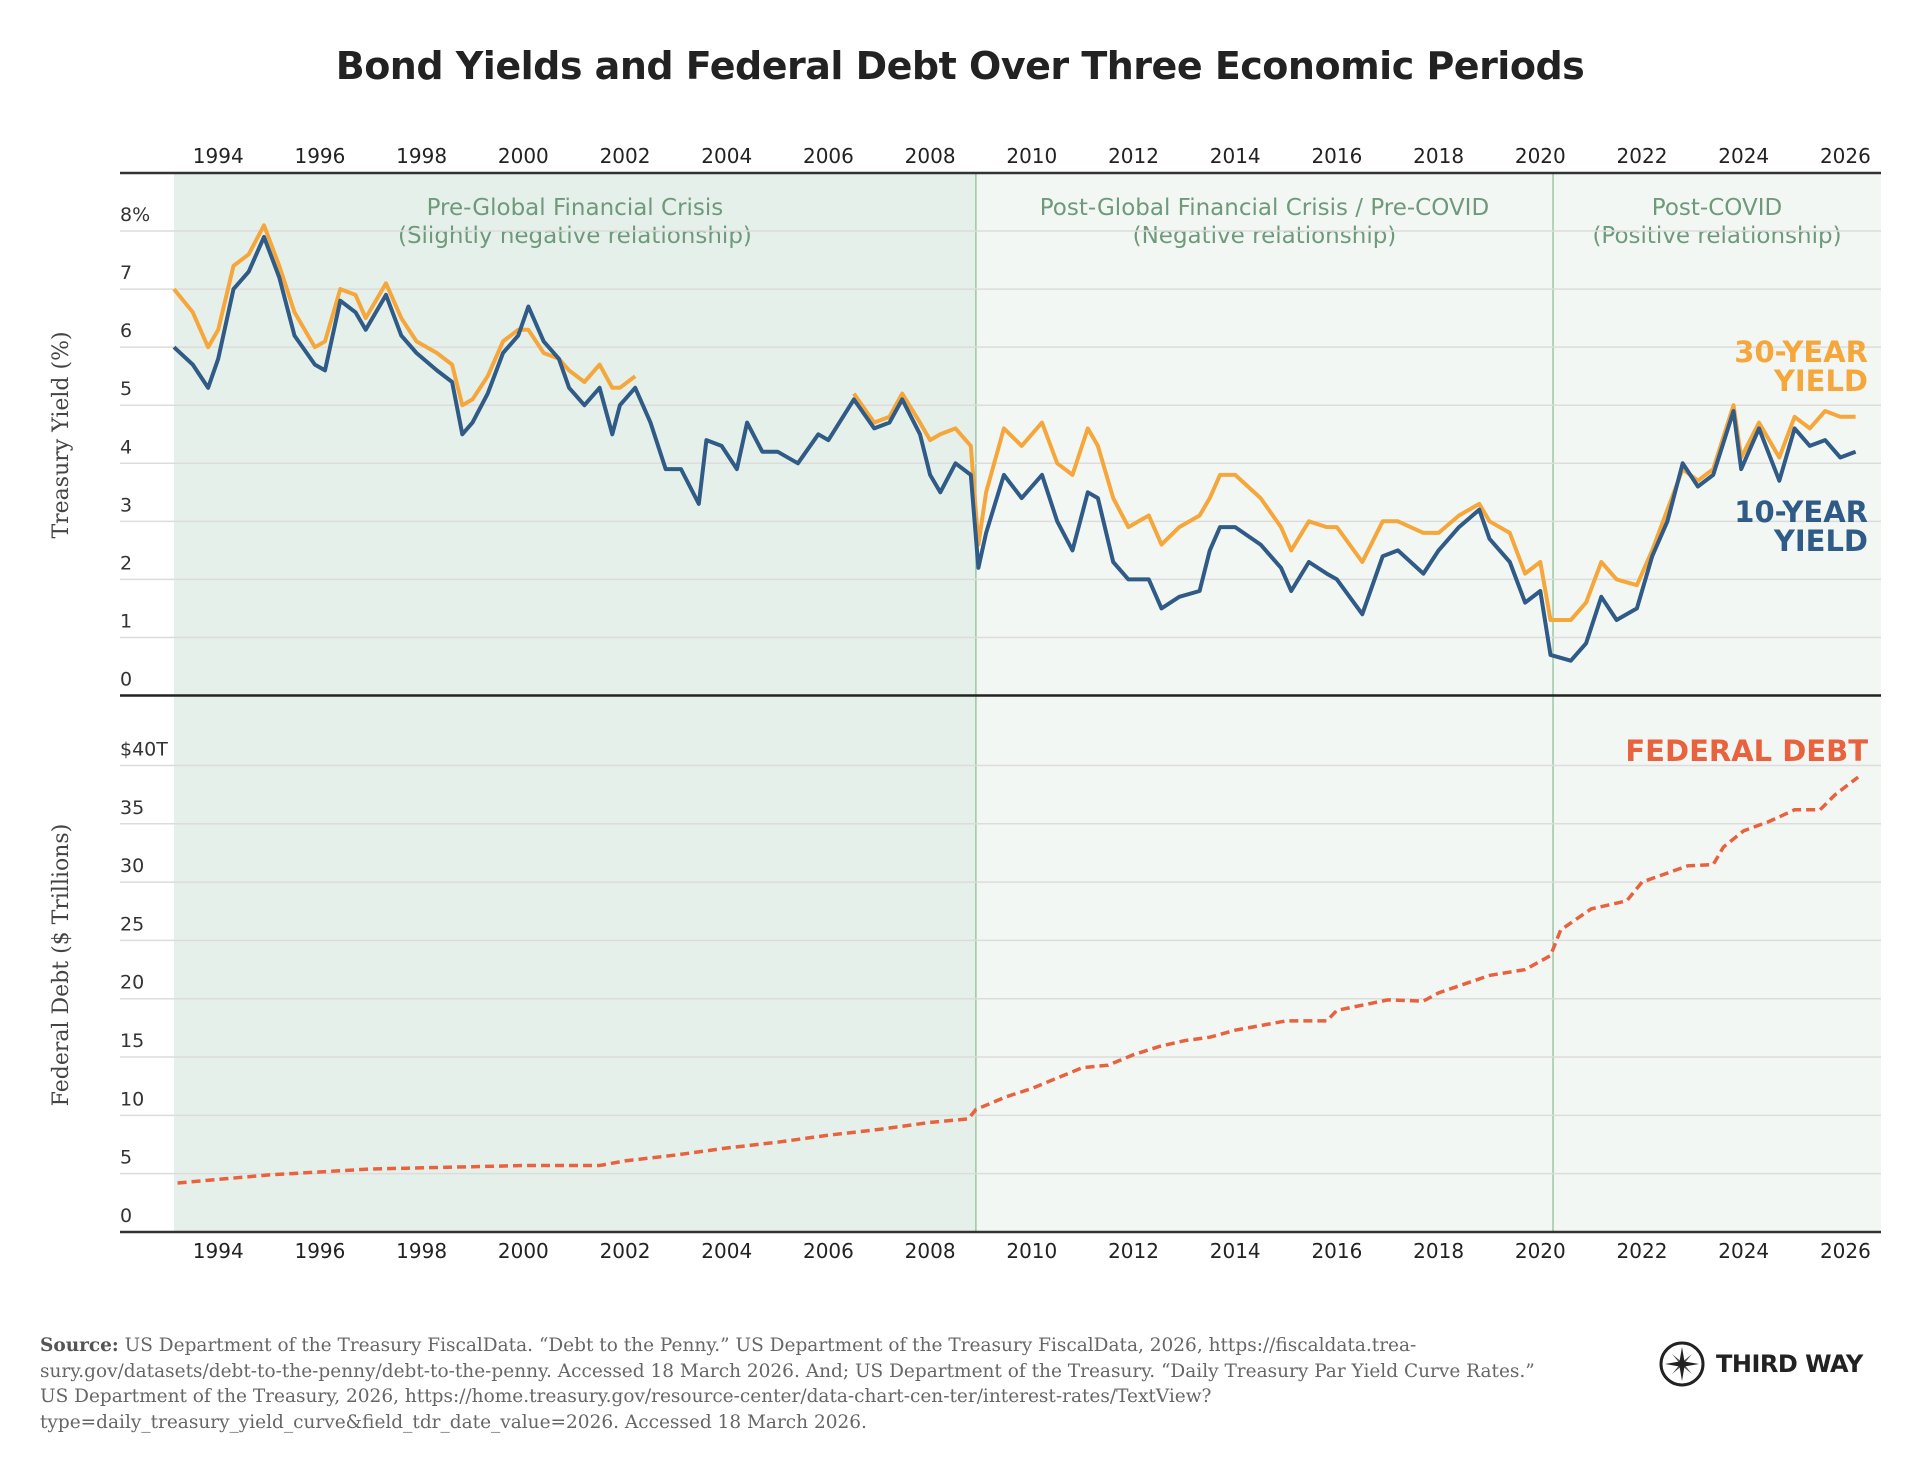  What do you see at coordinates (1642, 1251) in the screenshot?
I see `x-tick-label-bottom: 2022` at bounding box center [1642, 1251].